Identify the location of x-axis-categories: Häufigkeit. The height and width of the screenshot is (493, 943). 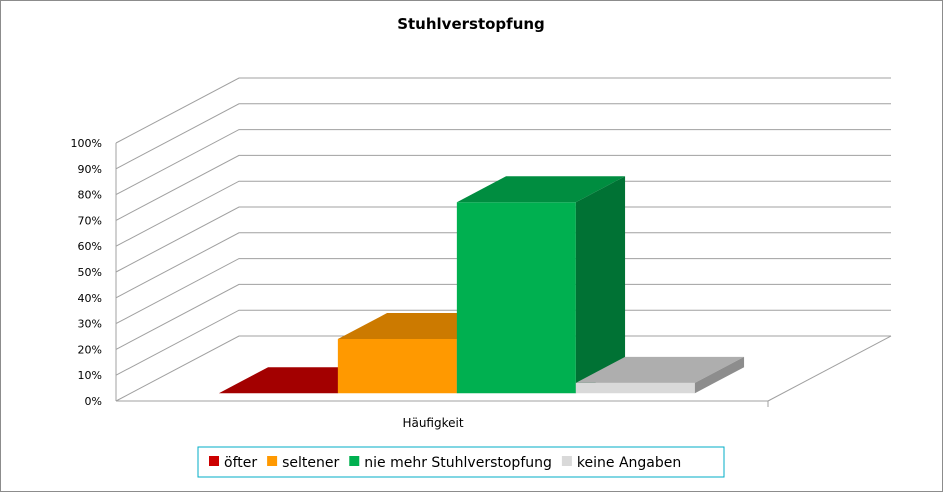
(432, 423).